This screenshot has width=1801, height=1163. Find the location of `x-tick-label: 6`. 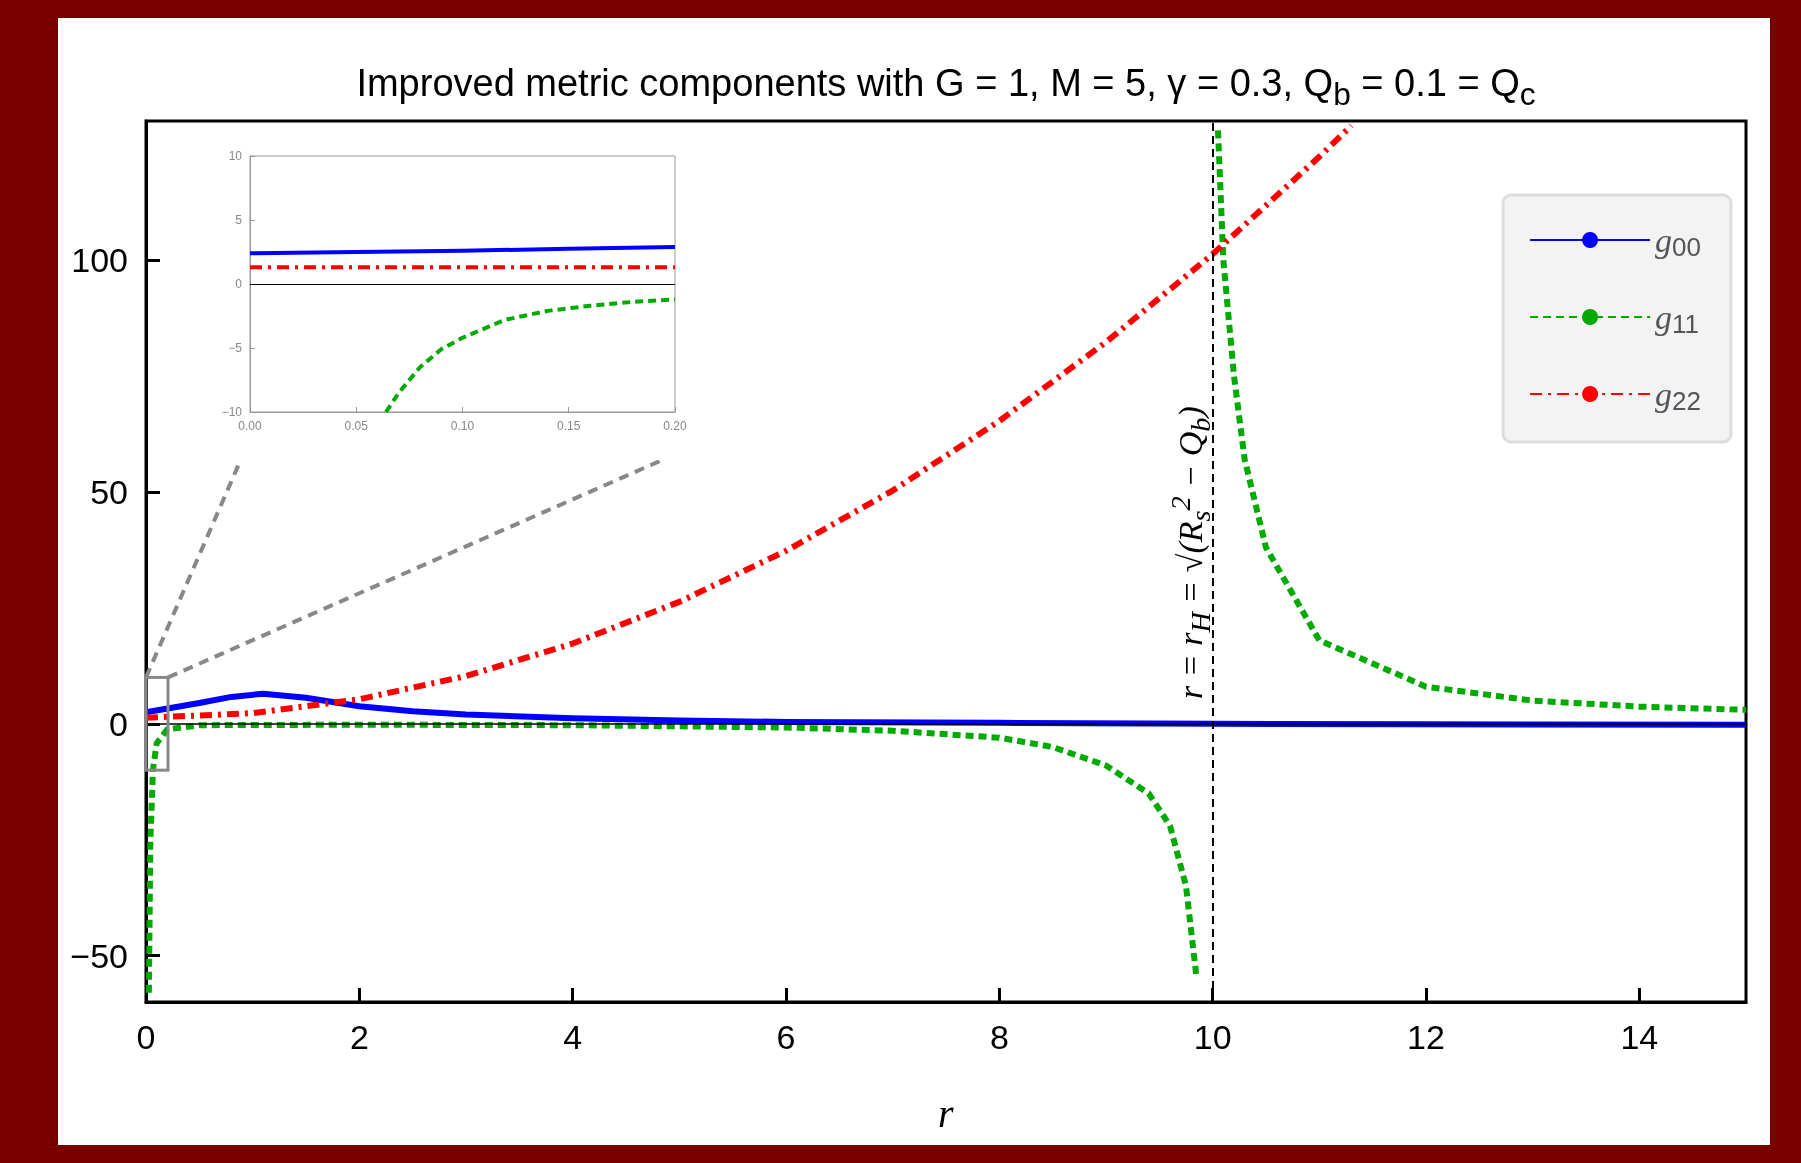

x-tick-label: 6 is located at coordinates (786, 1037).